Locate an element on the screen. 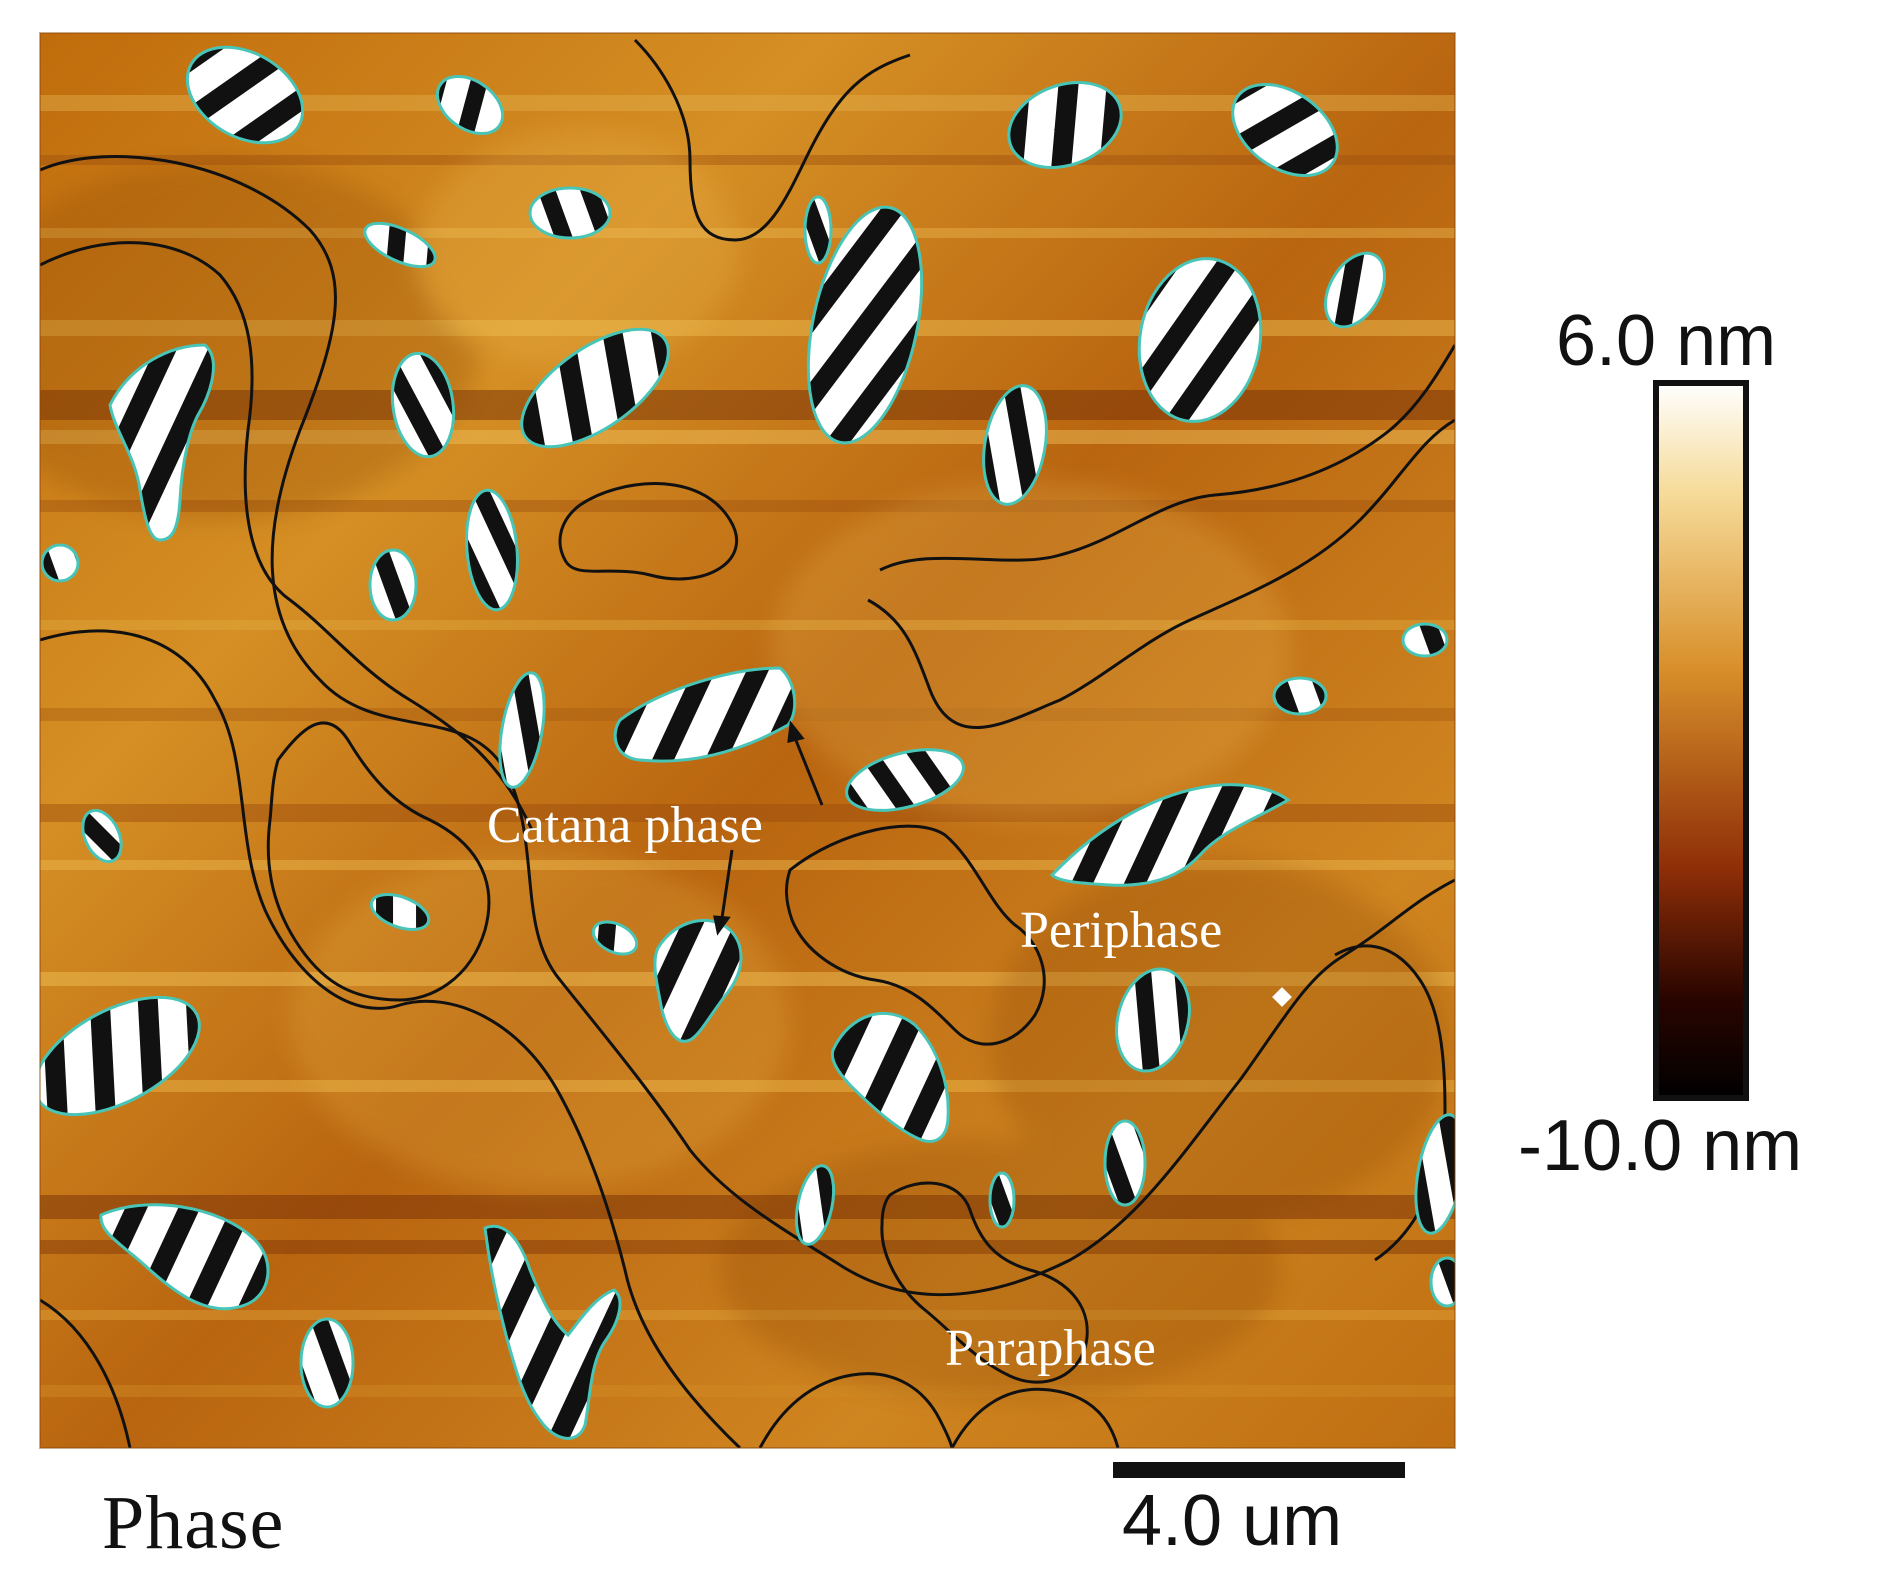  colorbar-min-label: -10.0 nm is located at coordinates (1660, 1146).